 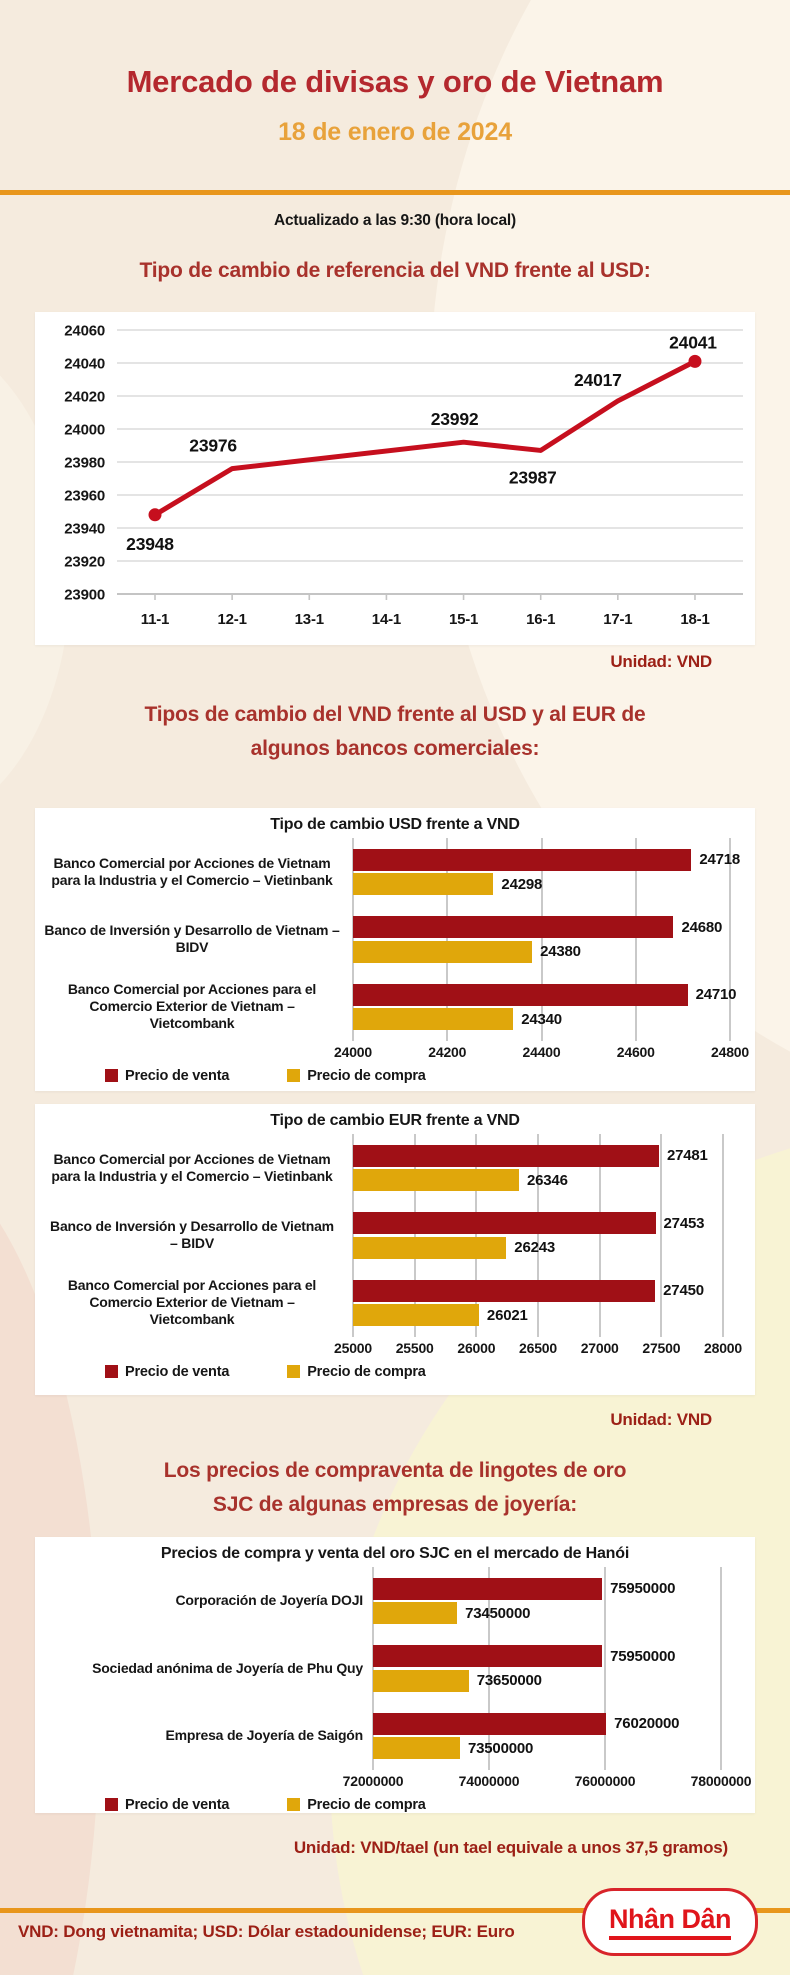 What do you see at coordinates (547, 1613) in the screenshot?
I see `bar-line: 73450000` at bounding box center [547, 1613].